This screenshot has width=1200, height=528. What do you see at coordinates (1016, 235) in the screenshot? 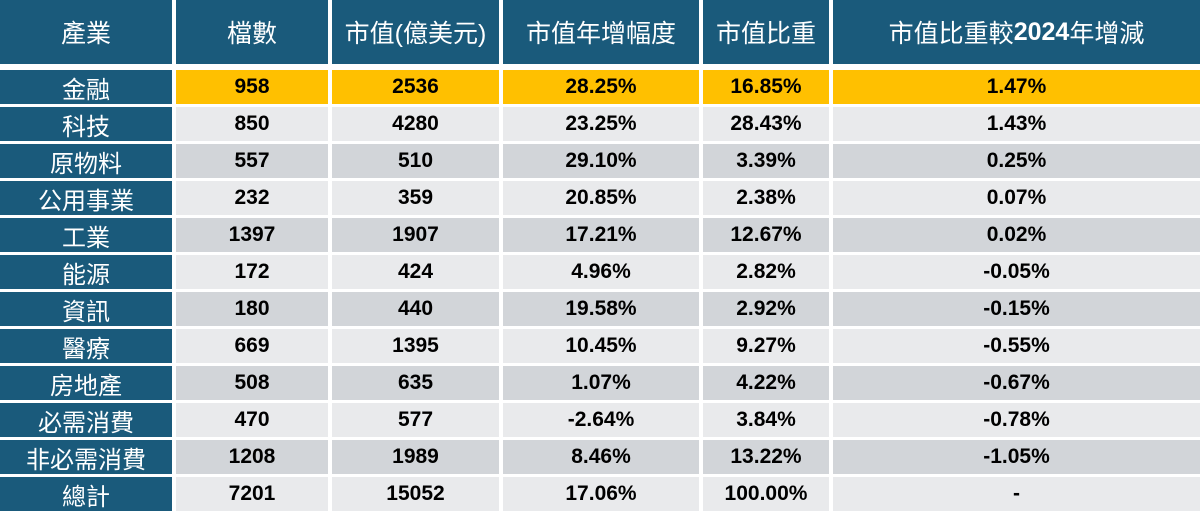
I see `weight-change-cell: 0.02%` at bounding box center [1016, 235].